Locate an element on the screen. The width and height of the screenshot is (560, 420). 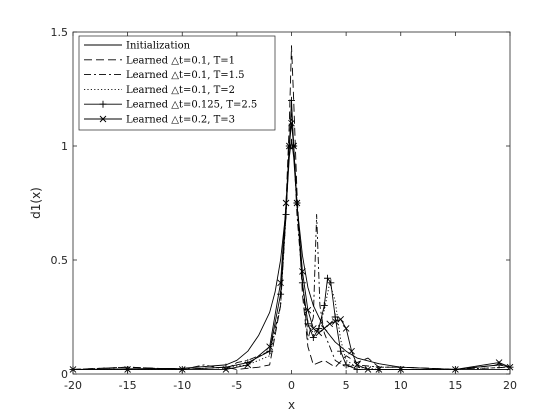
x-tick-label: 10 is located at coordinates (401, 385).